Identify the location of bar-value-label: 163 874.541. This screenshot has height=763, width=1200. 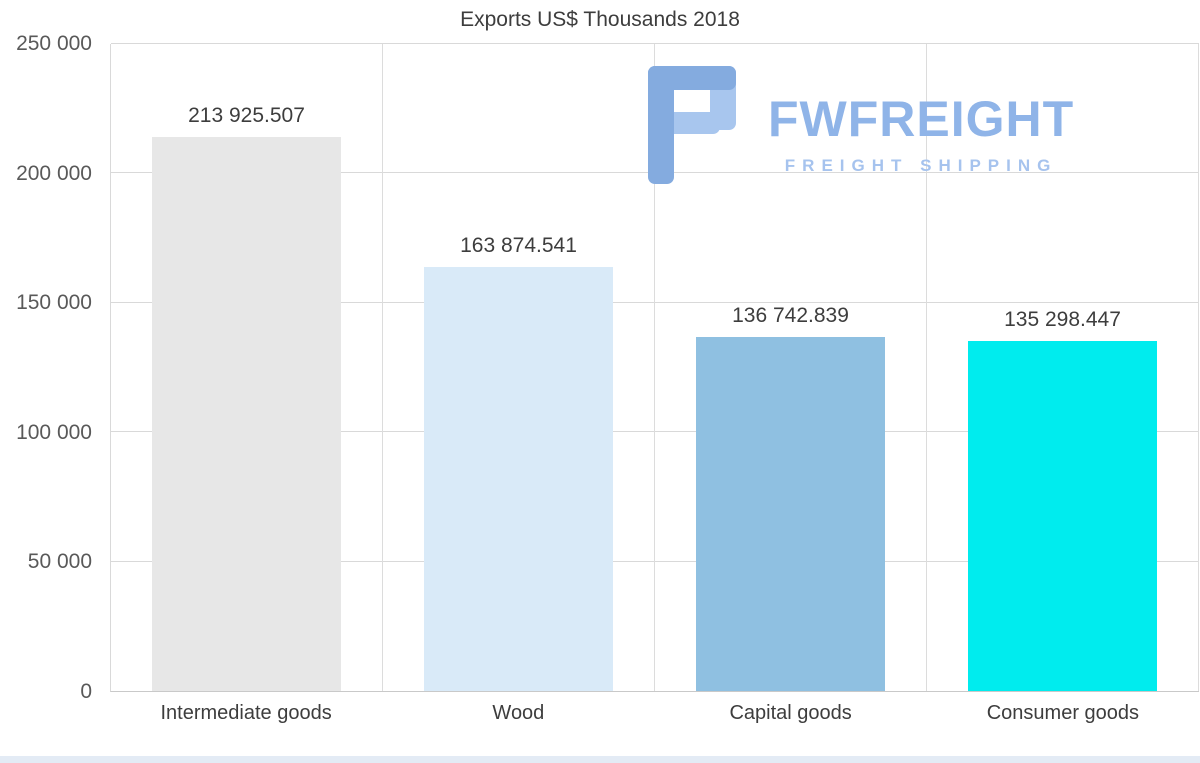
(518, 245).